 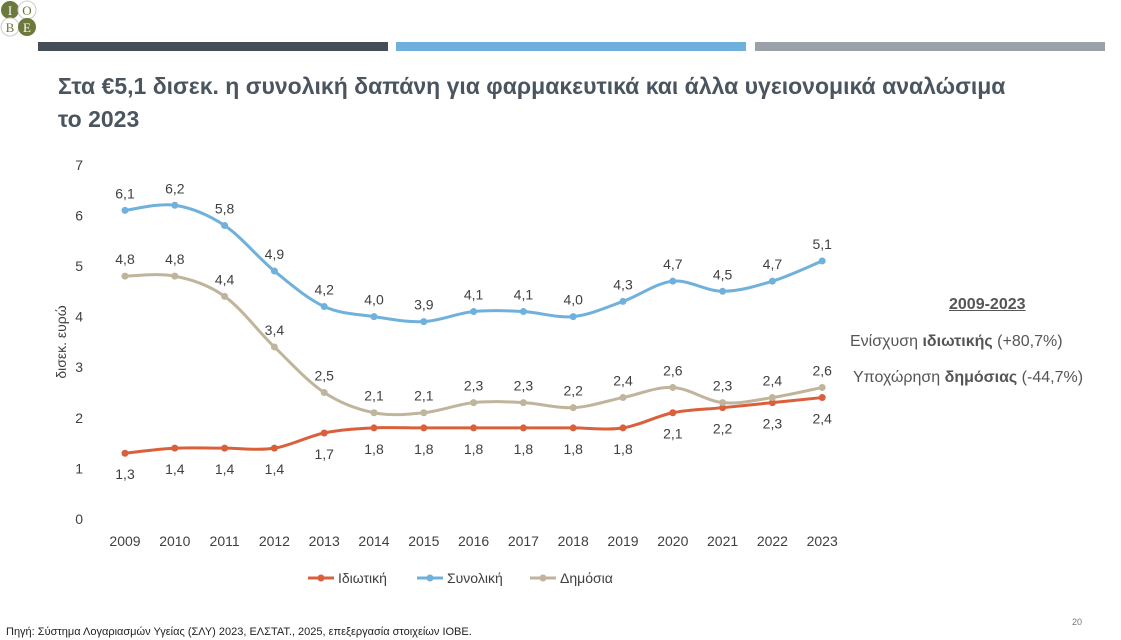 What do you see at coordinates (723, 274) in the screenshot?
I see `data-label: 4,5` at bounding box center [723, 274].